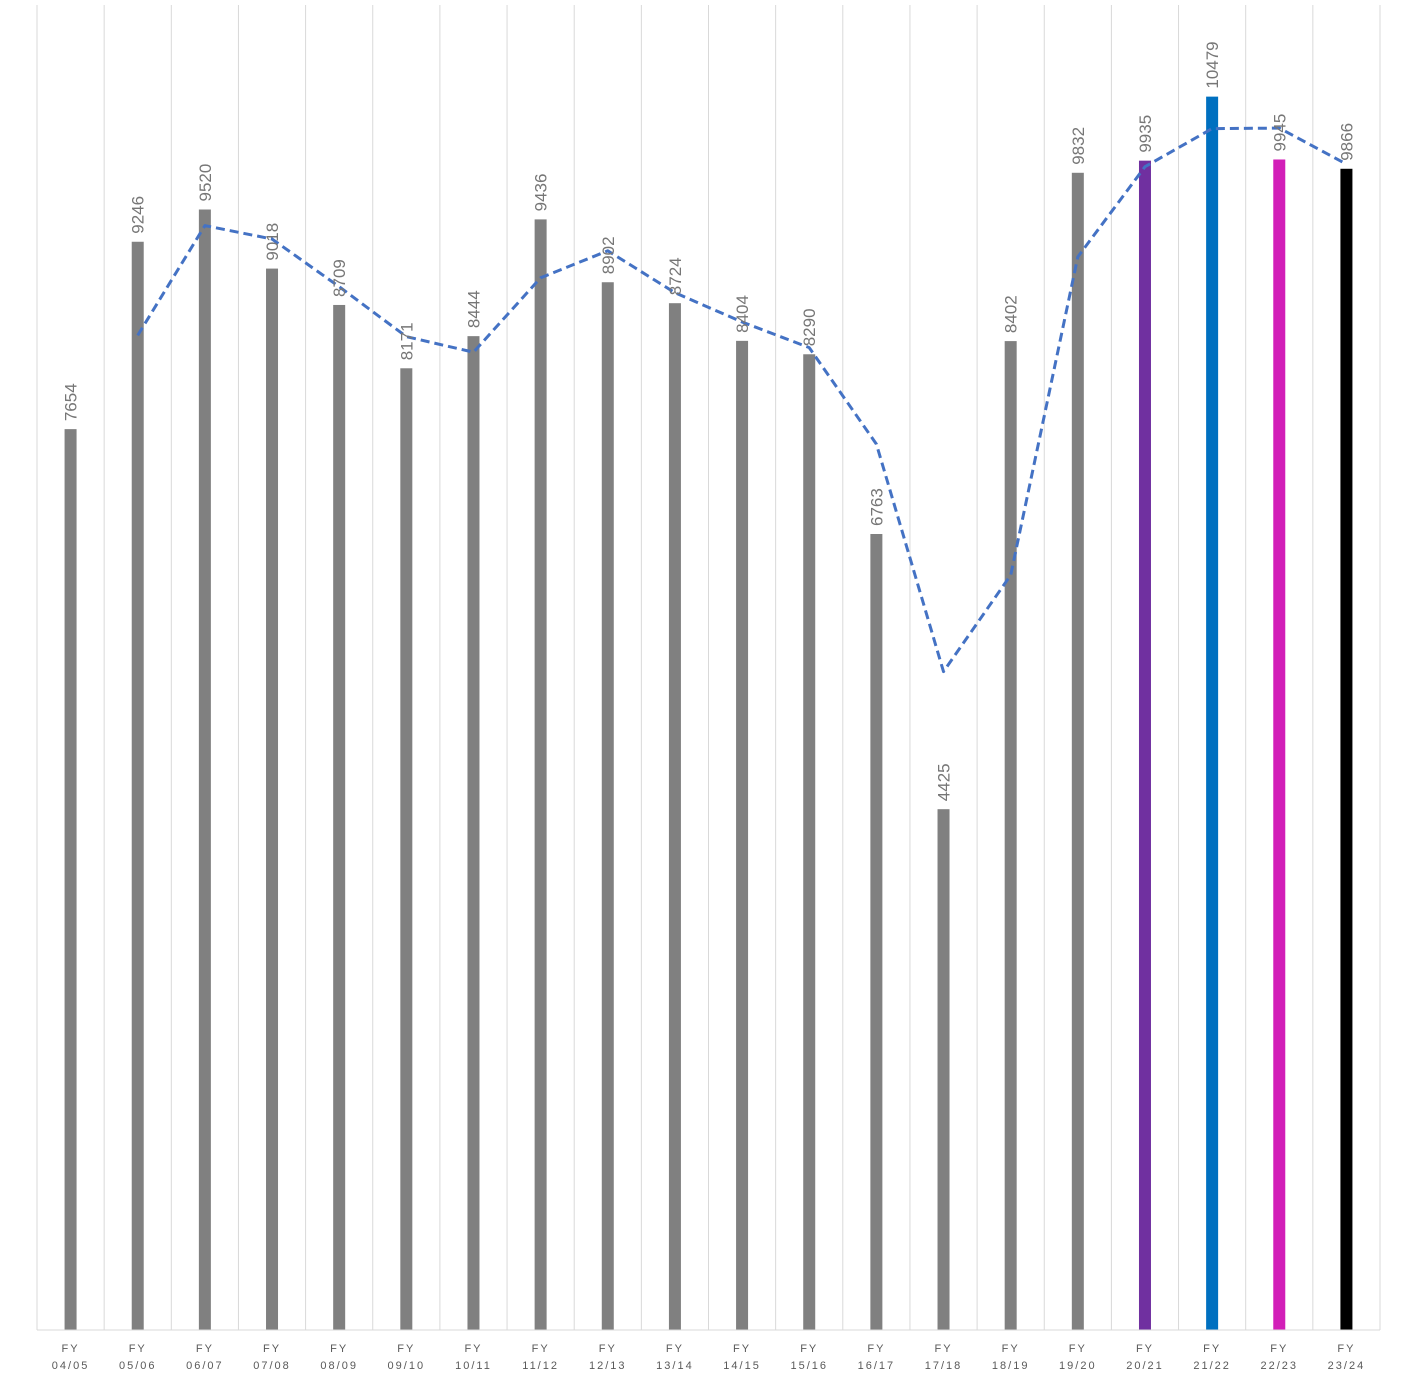 The image size is (1408, 1387). I want to click on tick-label-year-3: 07/08, so click(272, 1366).